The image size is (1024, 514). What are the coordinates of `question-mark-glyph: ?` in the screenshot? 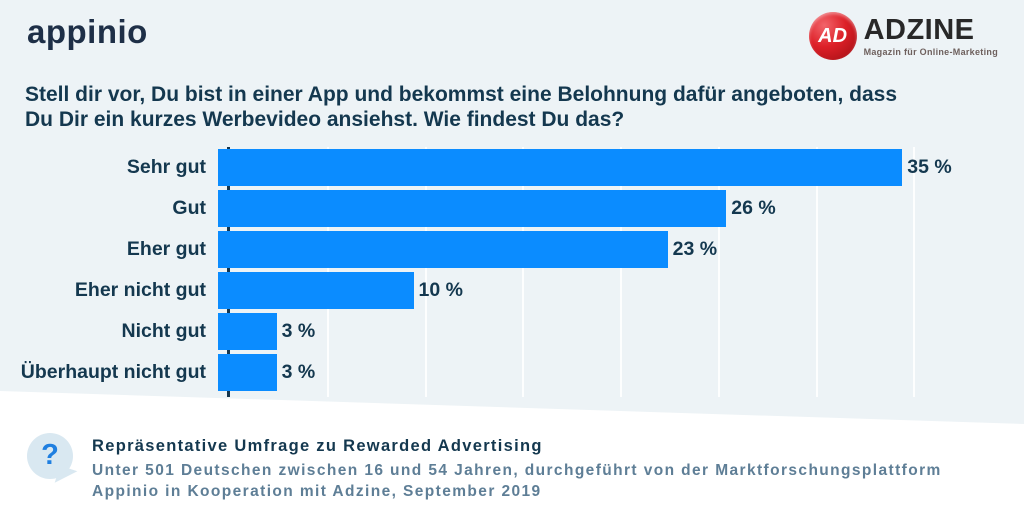 It's located at (50, 454).